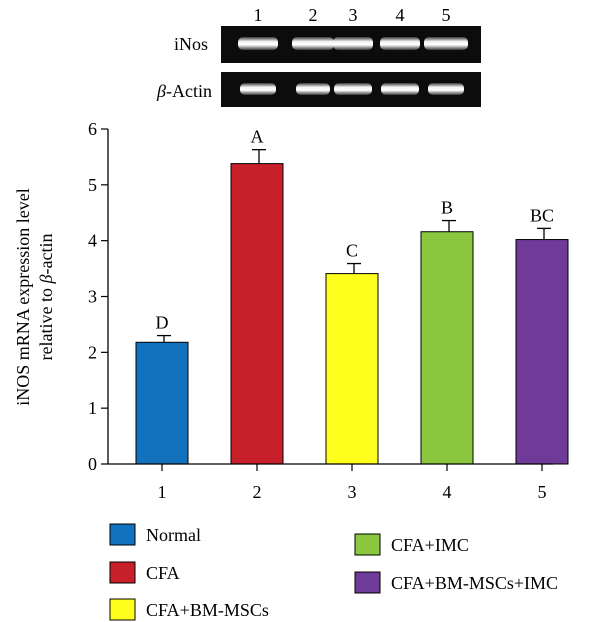  What do you see at coordinates (318, 56) in the screenshot?
I see `gel-image: 1 2 3 4 5 iNos β-Actin` at bounding box center [318, 56].